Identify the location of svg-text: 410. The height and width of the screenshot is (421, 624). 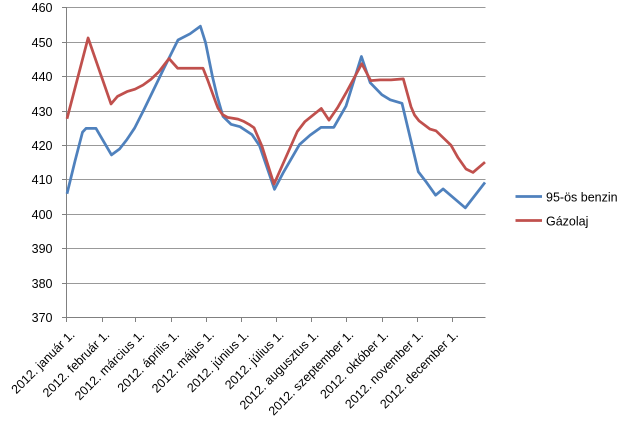
(42, 180).